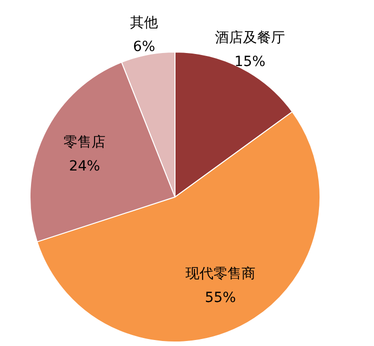 The image size is (374, 346). I want to click on data-label: 55%, so click(220, 298).